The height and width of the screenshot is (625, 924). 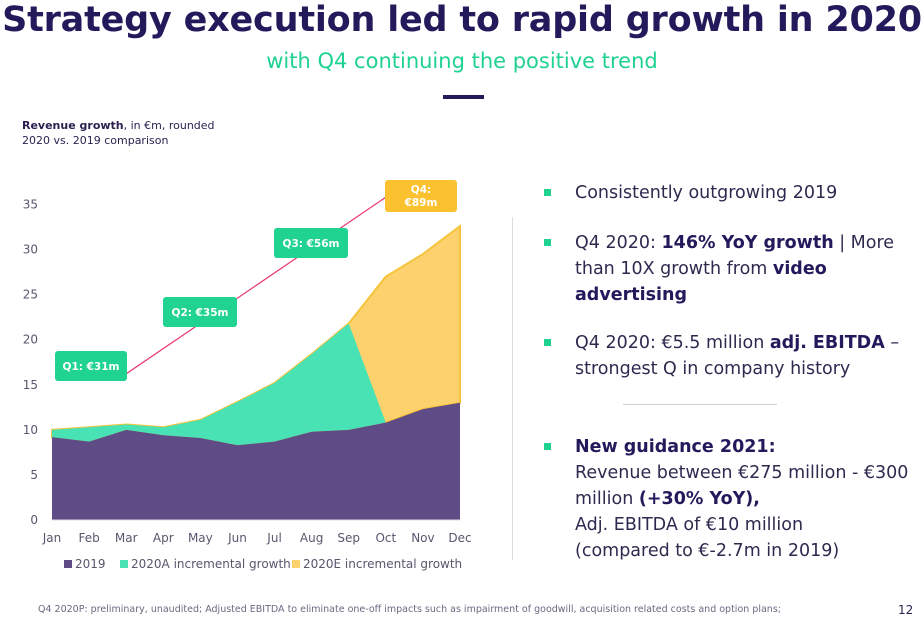 I want to click on annotation-label: Q2: €35m, so click(x=200, y=313).